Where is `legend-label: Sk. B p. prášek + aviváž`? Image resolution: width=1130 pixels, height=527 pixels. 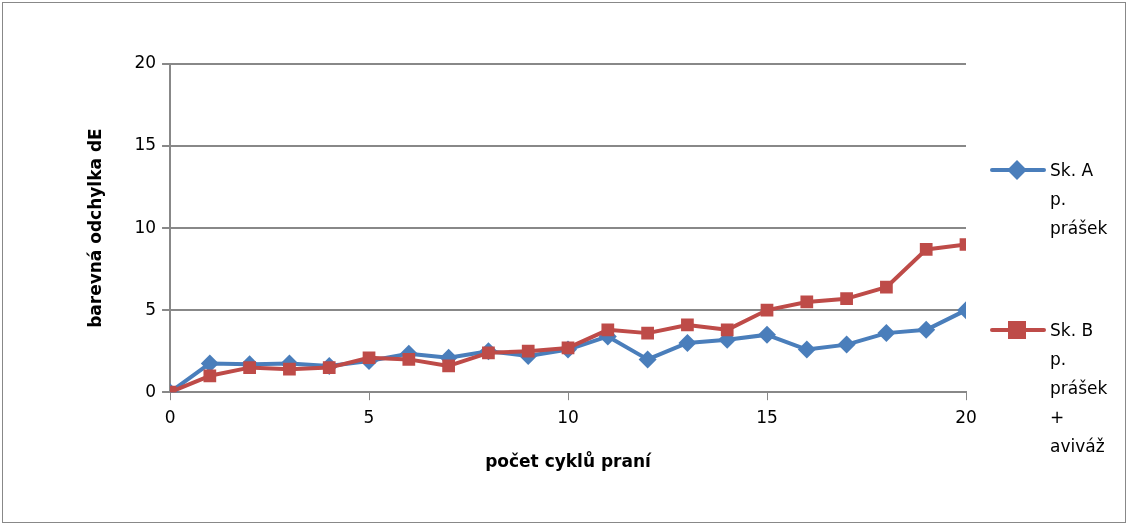 legend-label: Sk. B p. prášek + aviváž is located at coordinates (1079, 388).